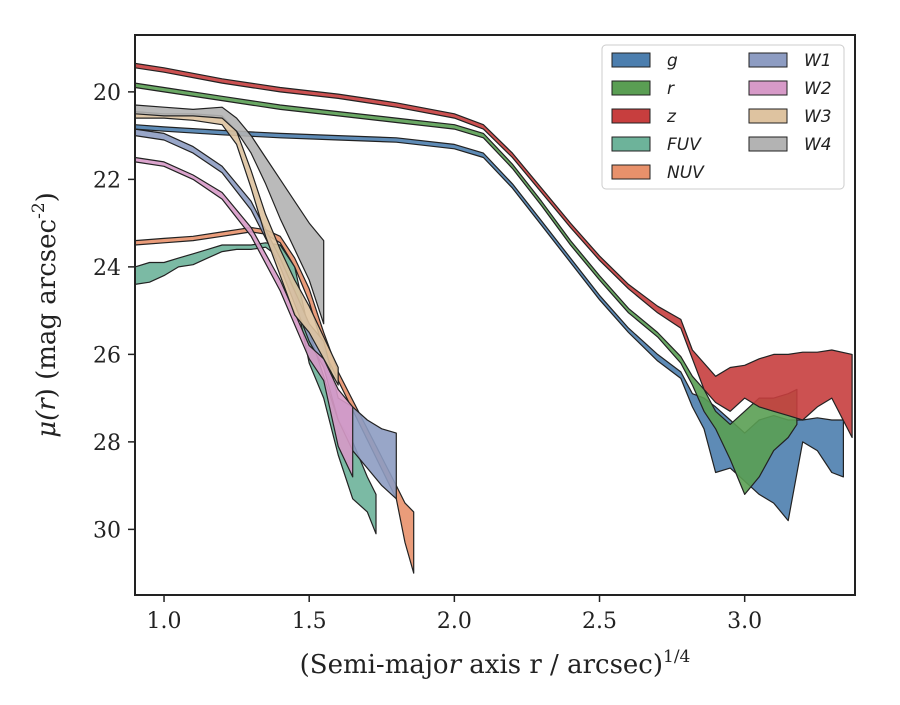  Describe the element at coordinates (744, 621) in the screenshot. I see `x-tick-label: 3.0` at that location.